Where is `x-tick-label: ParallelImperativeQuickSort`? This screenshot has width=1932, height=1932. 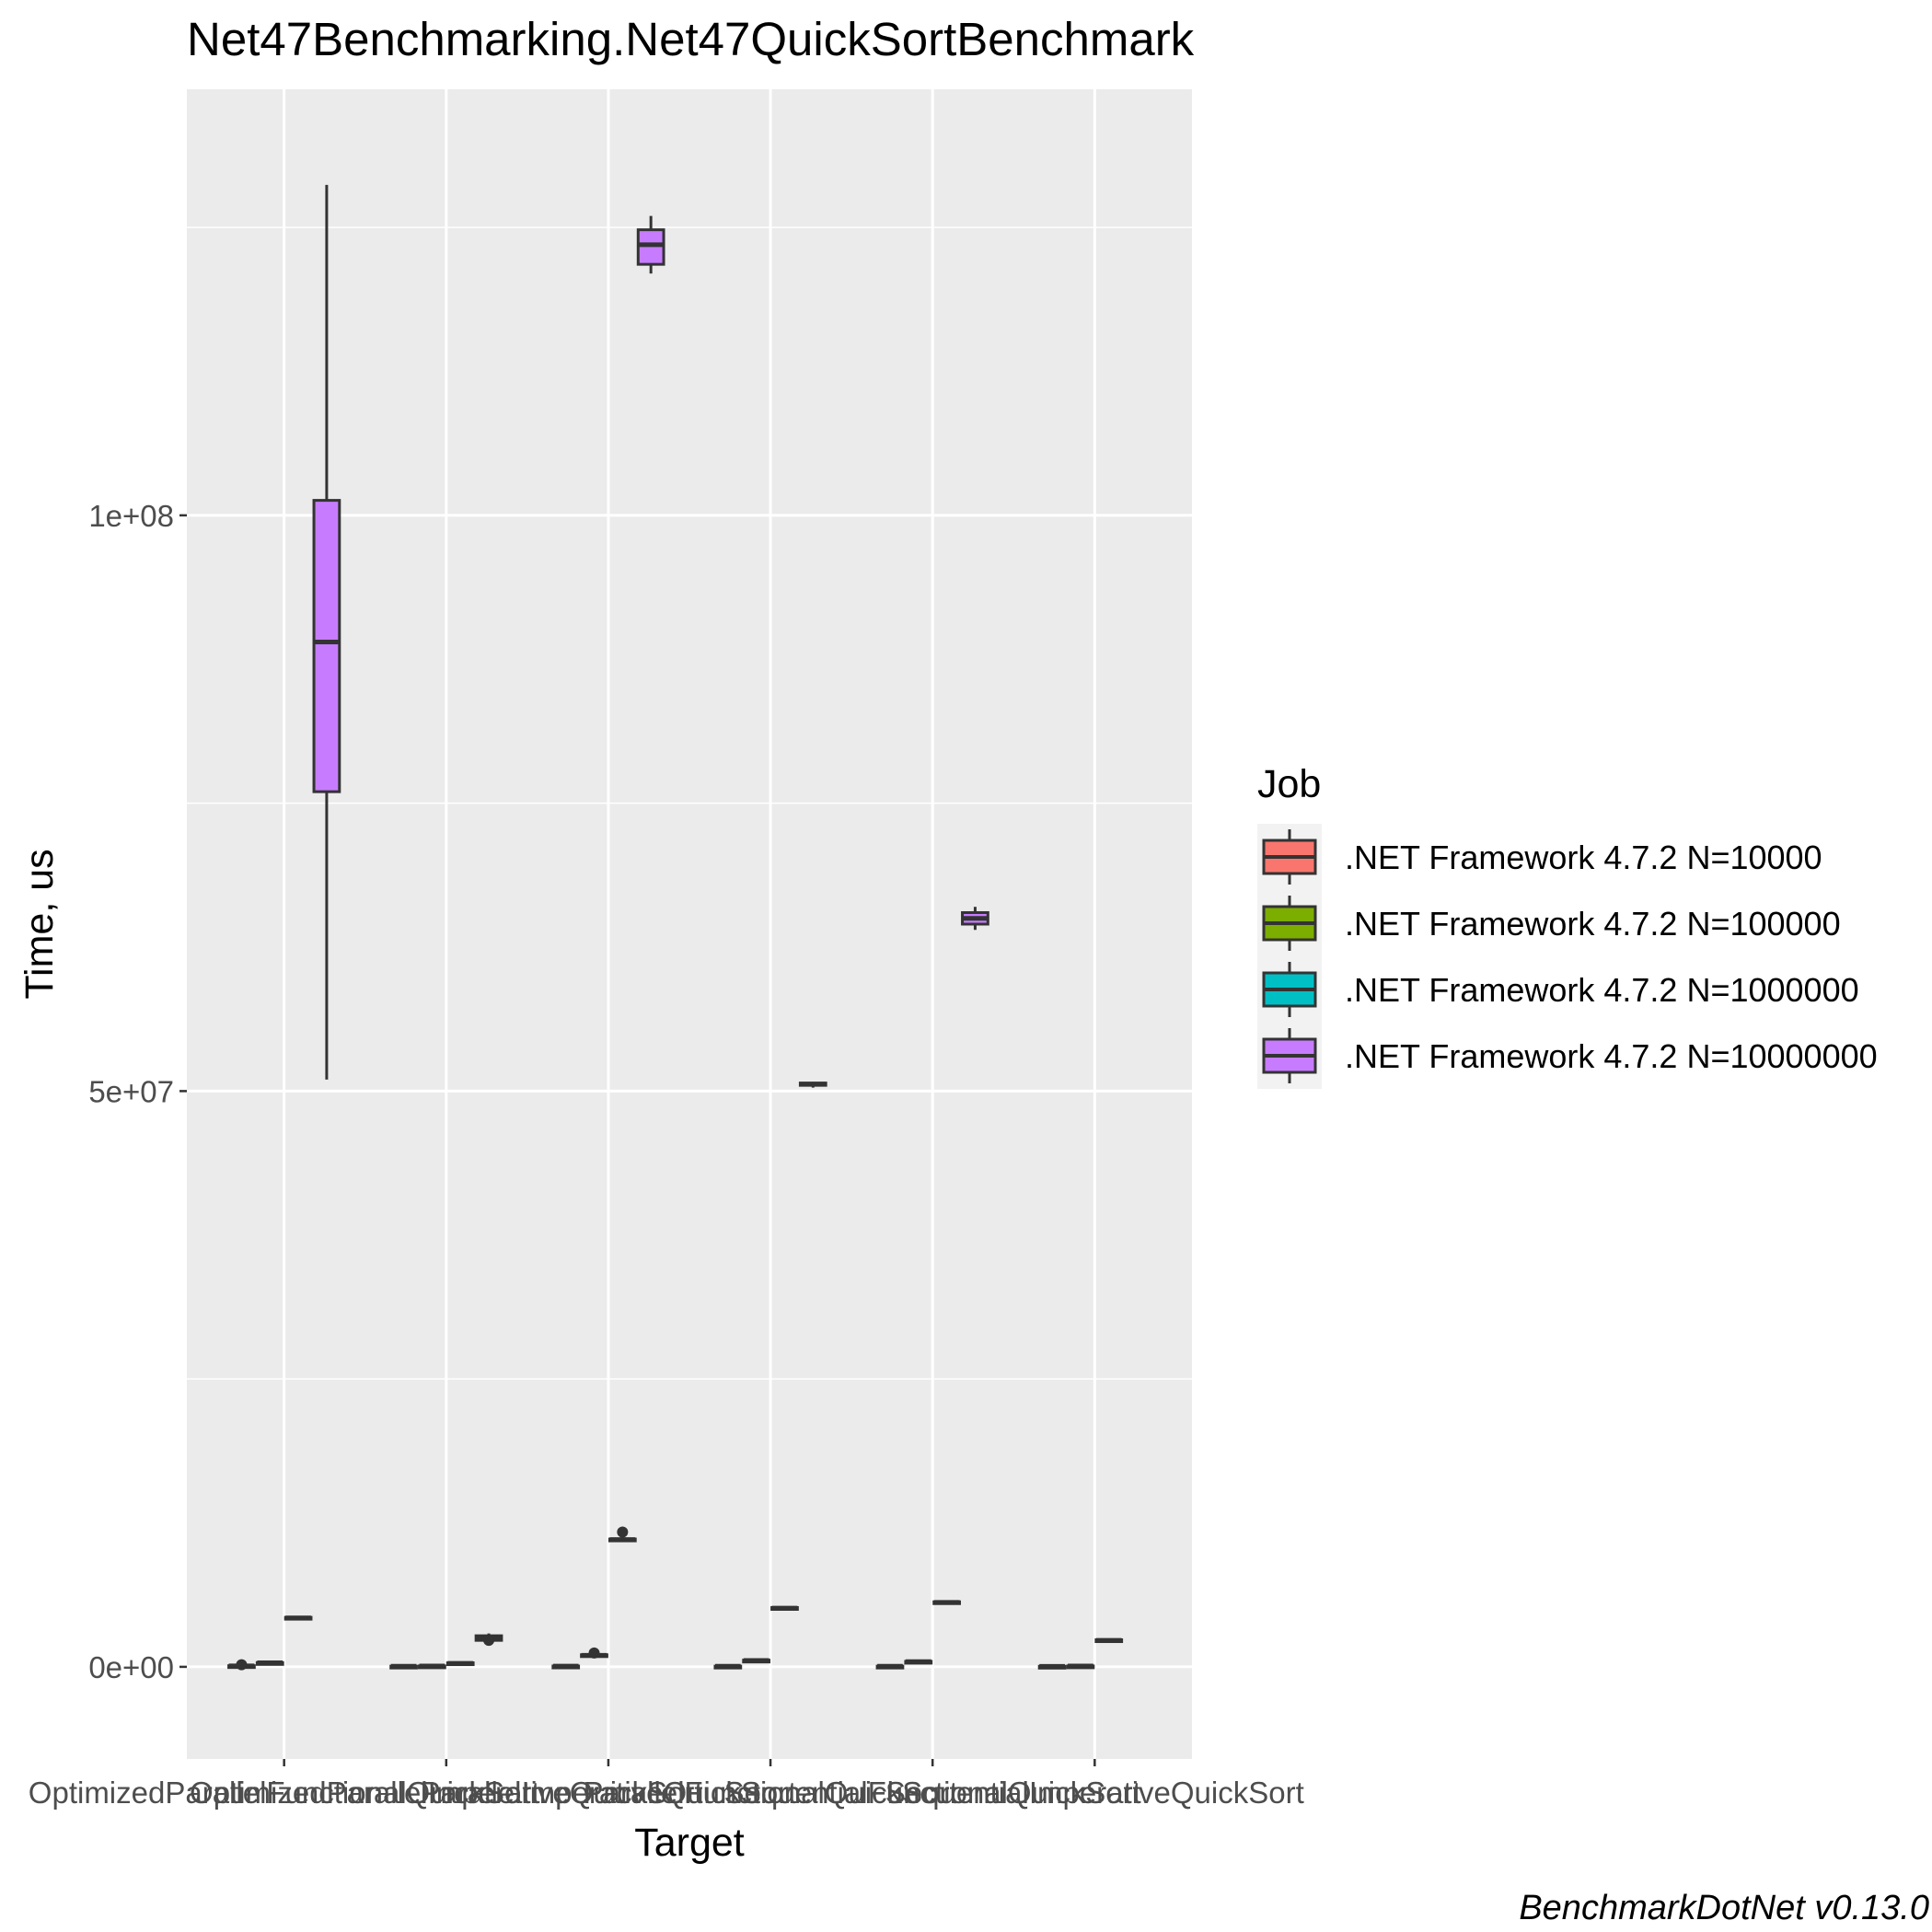 x-tick-label: ParallelImperativeQuickSort is located at coordinates (608, 1793).